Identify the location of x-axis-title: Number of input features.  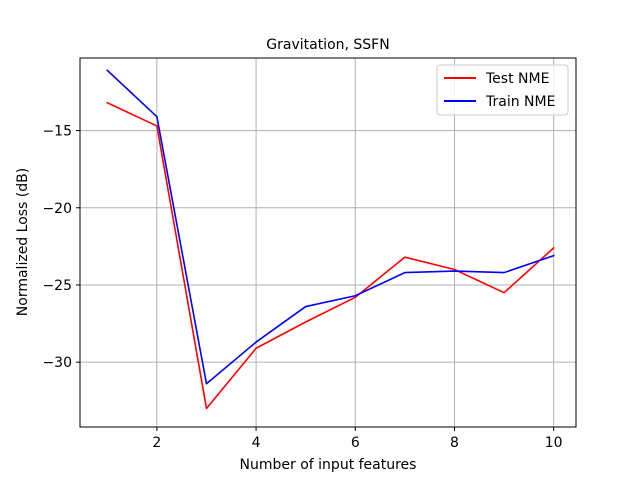
(328, 465).